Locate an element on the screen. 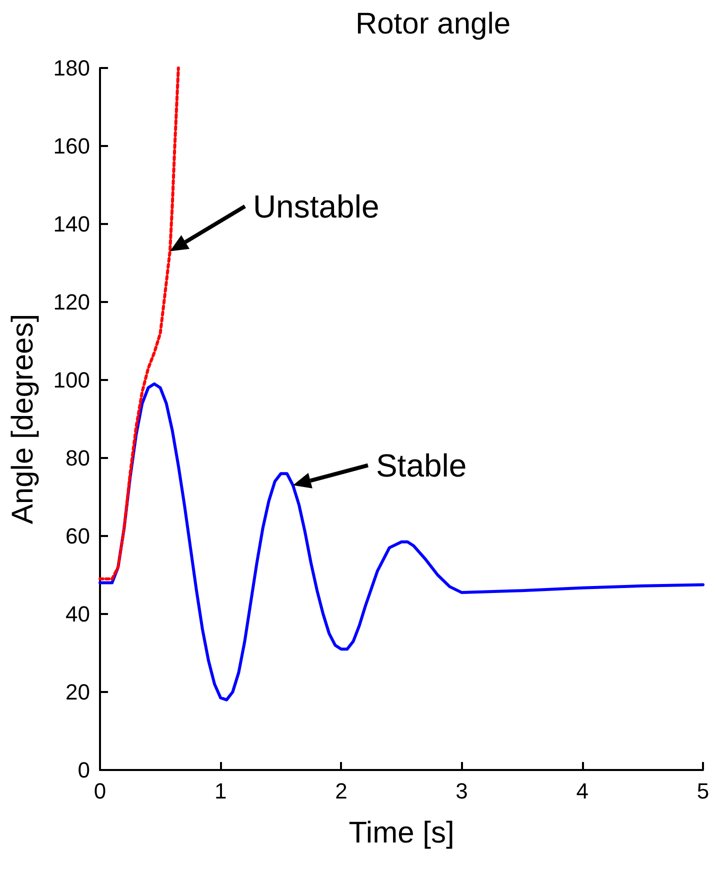  x-tick-label: 5 is located at coordinates (703, 791).